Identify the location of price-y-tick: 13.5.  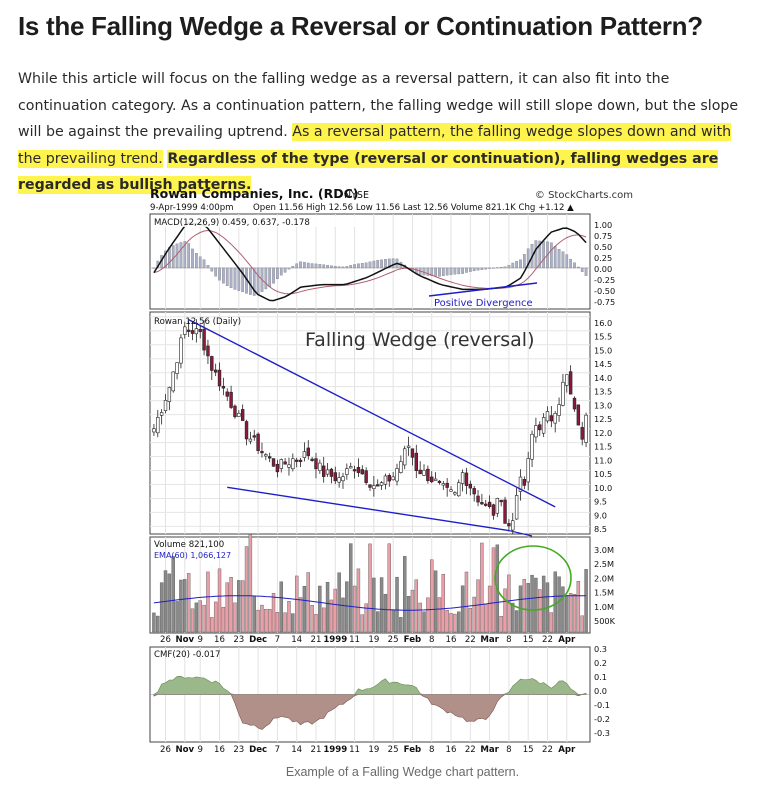
(603, 392).